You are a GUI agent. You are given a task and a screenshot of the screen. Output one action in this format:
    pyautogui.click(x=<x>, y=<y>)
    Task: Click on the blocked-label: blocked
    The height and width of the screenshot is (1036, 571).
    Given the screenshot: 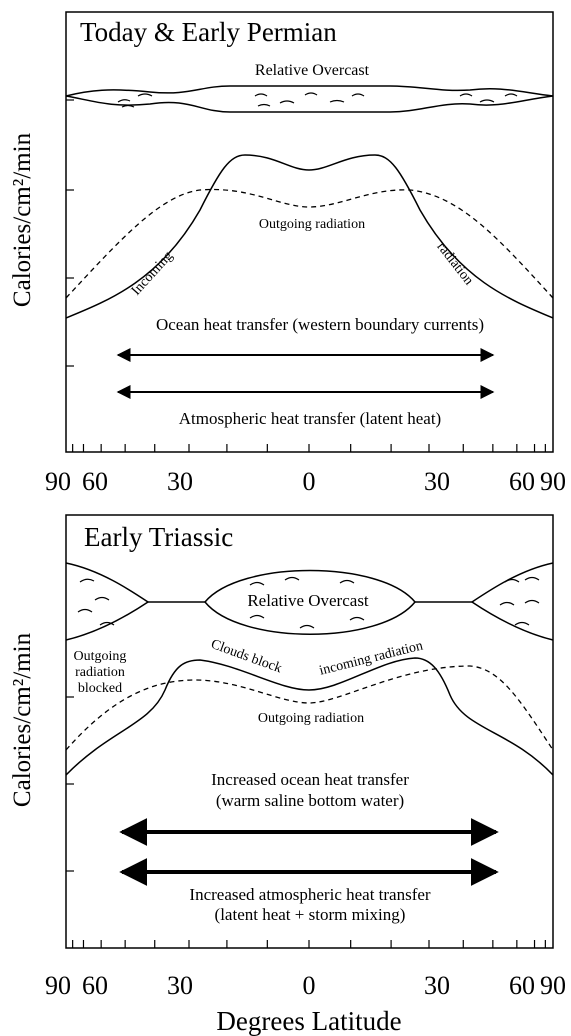 What is the action you would take?
    pyautogui.click(x=100, y=688)
    